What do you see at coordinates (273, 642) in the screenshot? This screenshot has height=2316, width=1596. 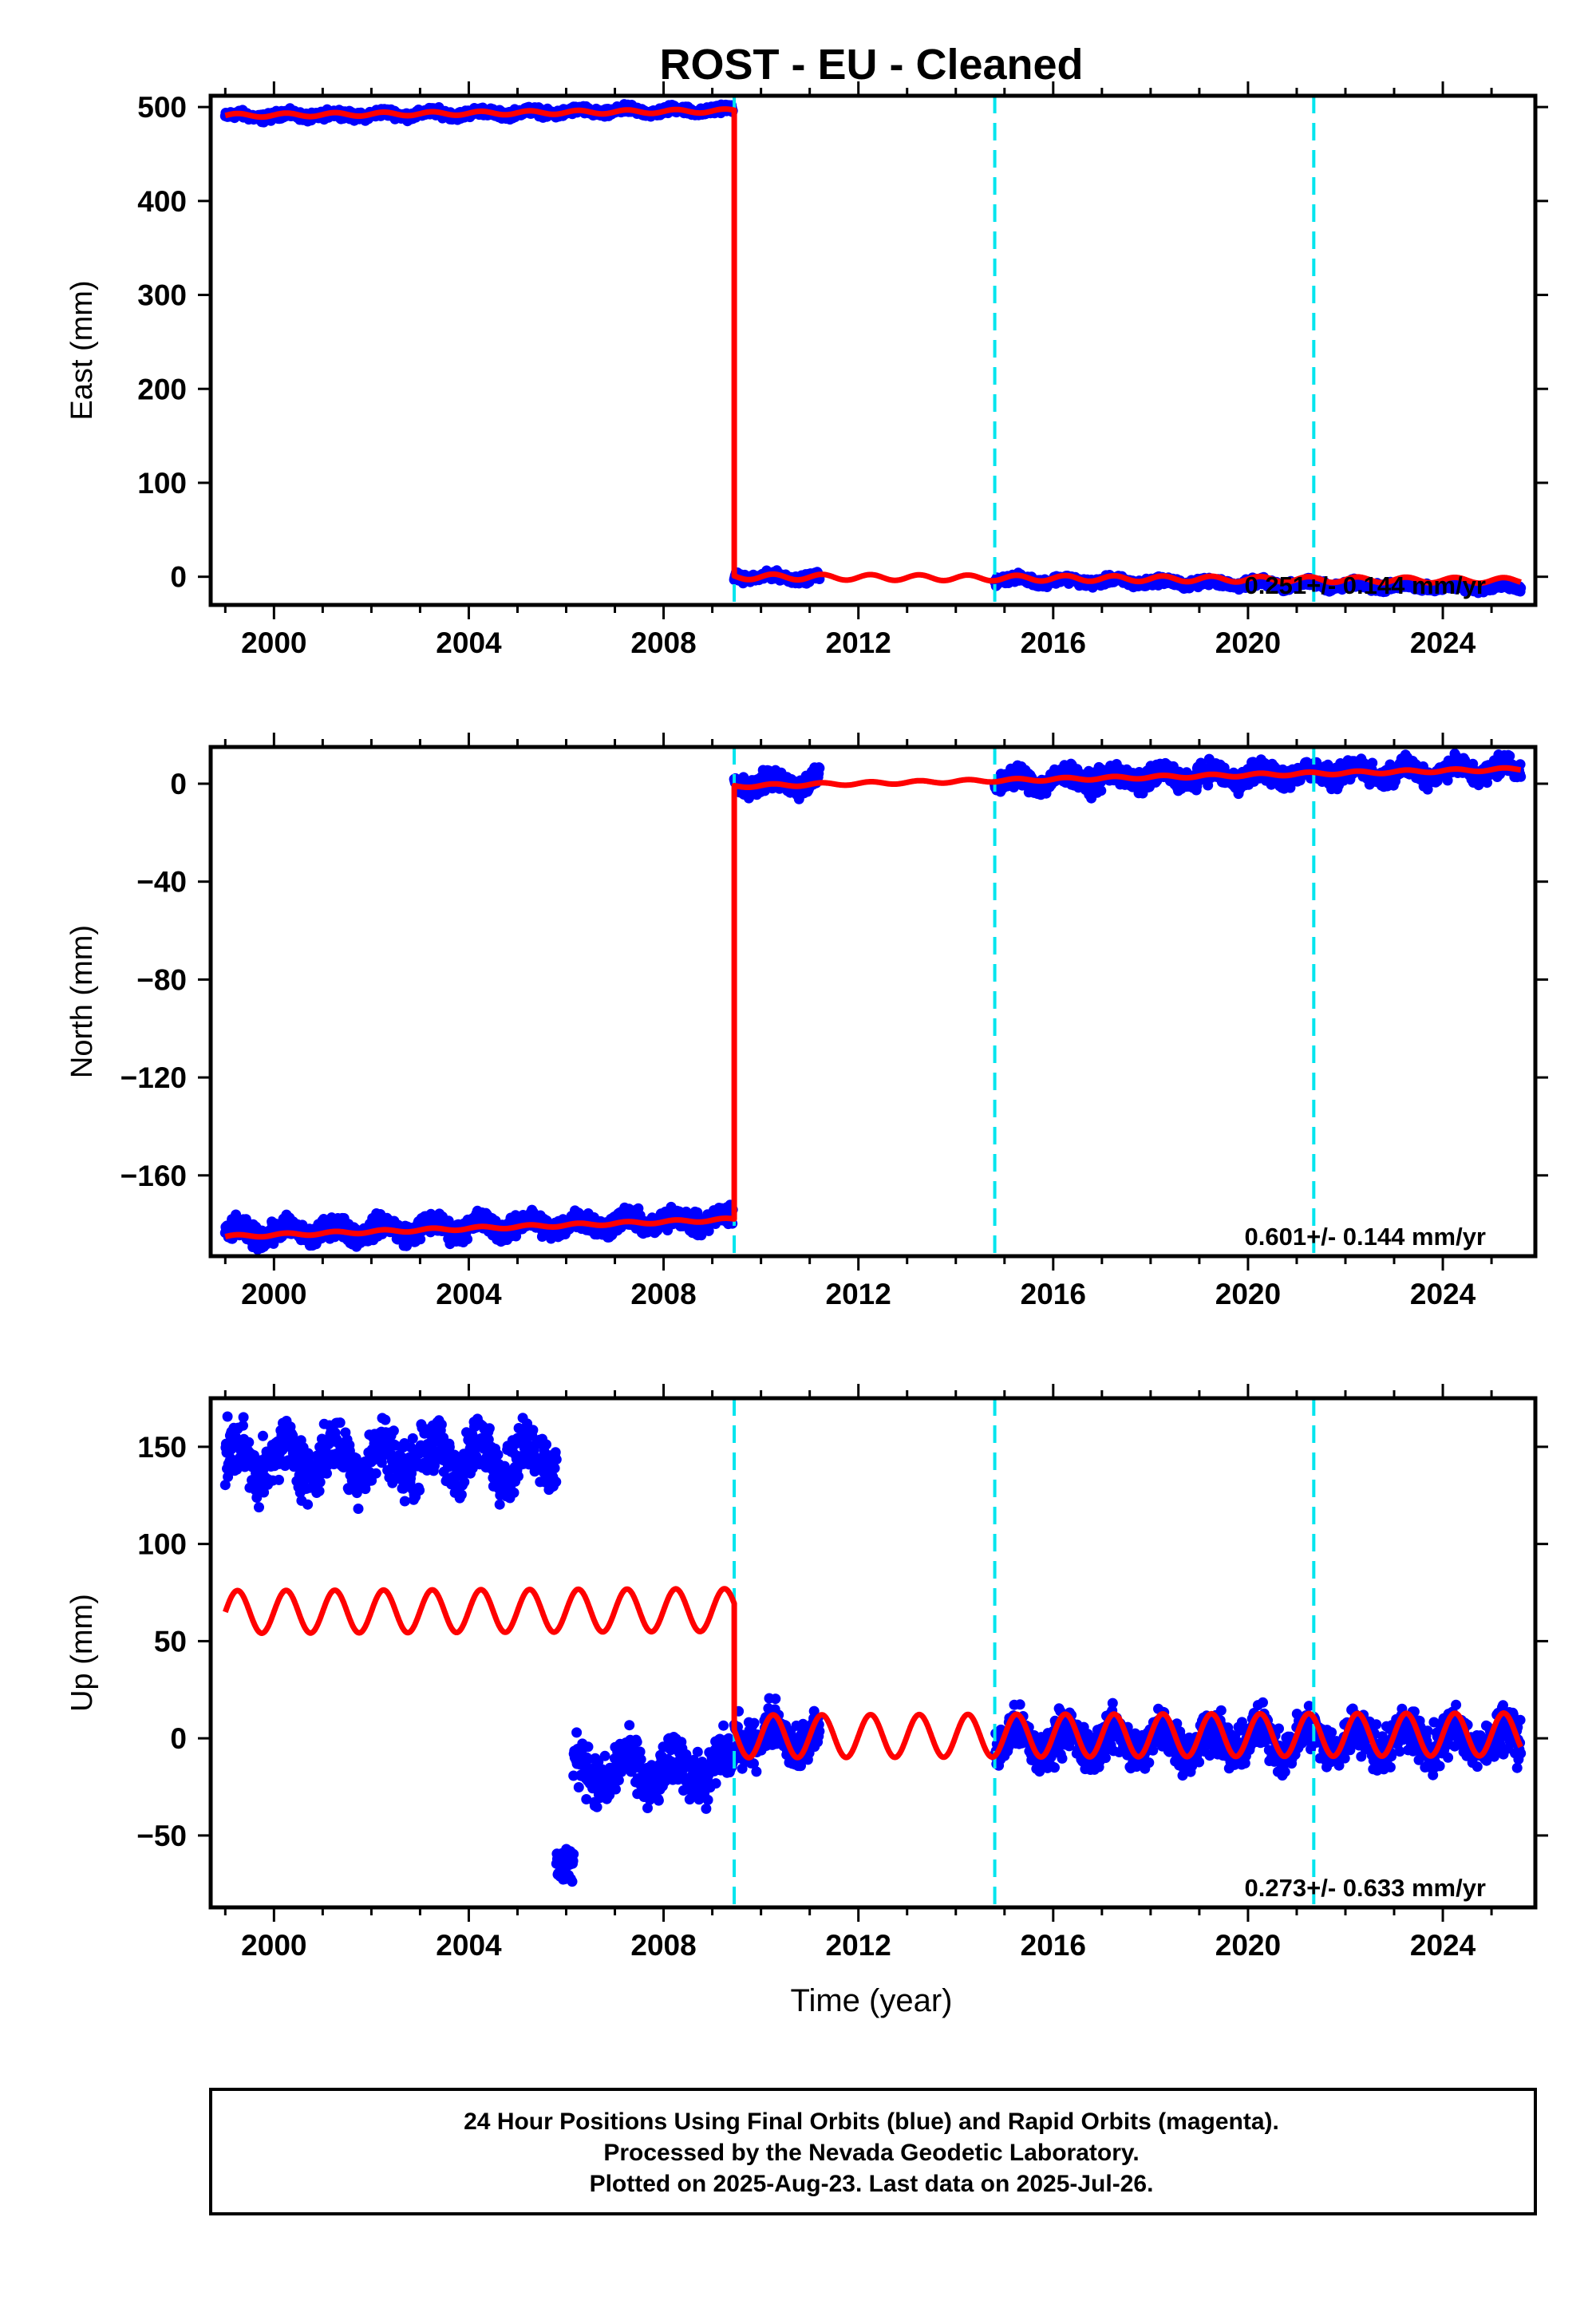 I see `east-x-tick-label: 2000` at bounding box center [273, 642].